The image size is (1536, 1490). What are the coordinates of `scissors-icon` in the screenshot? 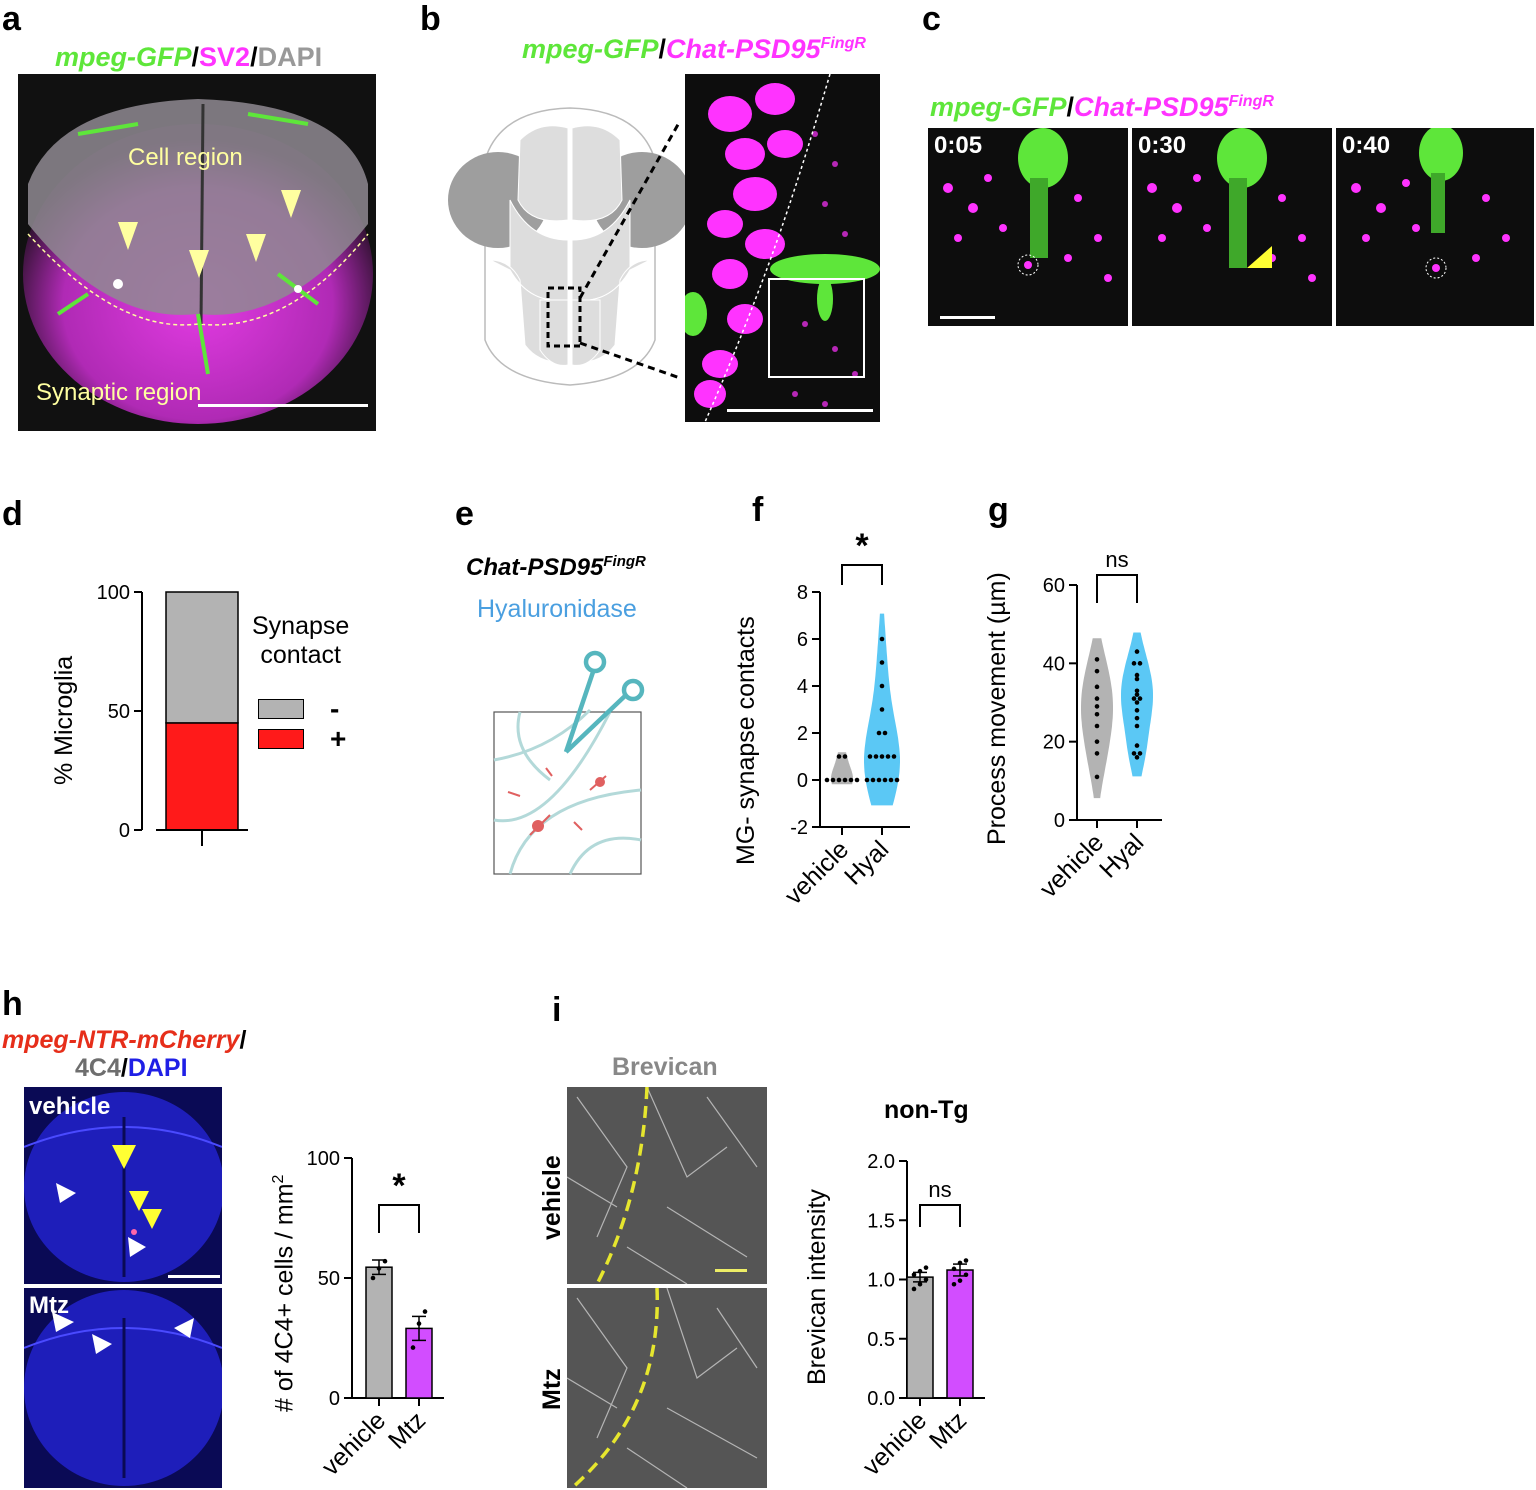 It's located at (604, 702).